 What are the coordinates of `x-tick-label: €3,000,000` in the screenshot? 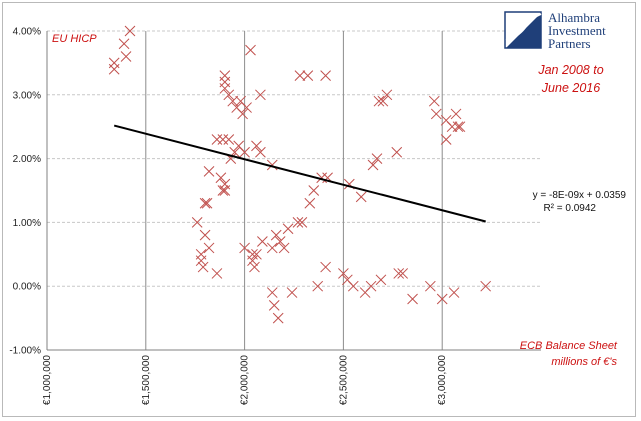 It's located at (442, 380).